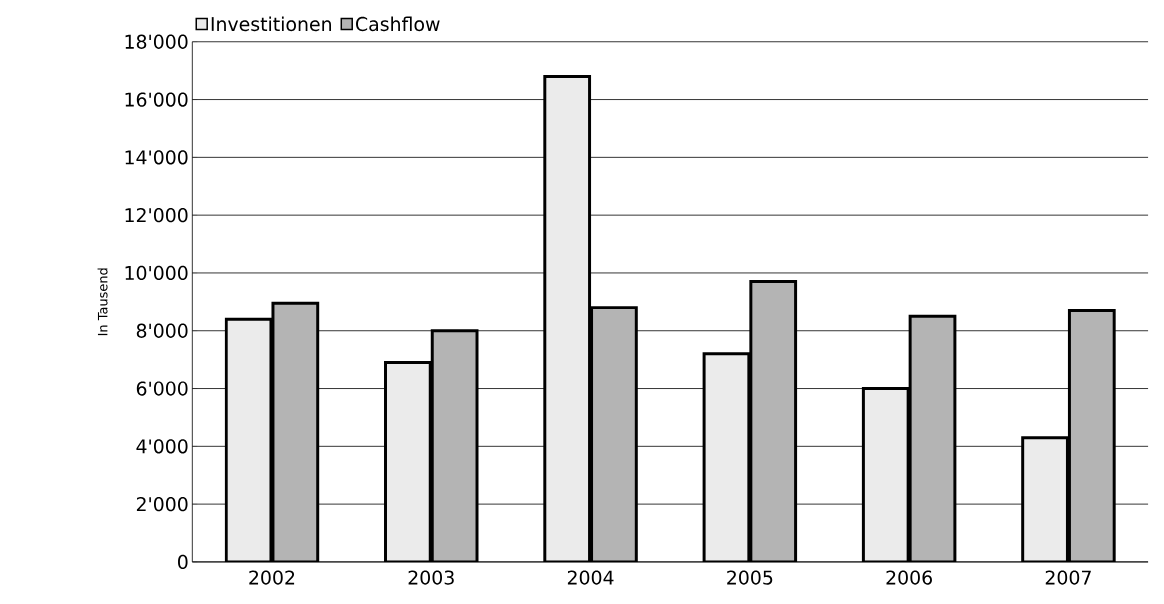 The width and height of the screenshot is (1164, 604). I want to click on y-tick-label: 18'000, so click(156, 42).